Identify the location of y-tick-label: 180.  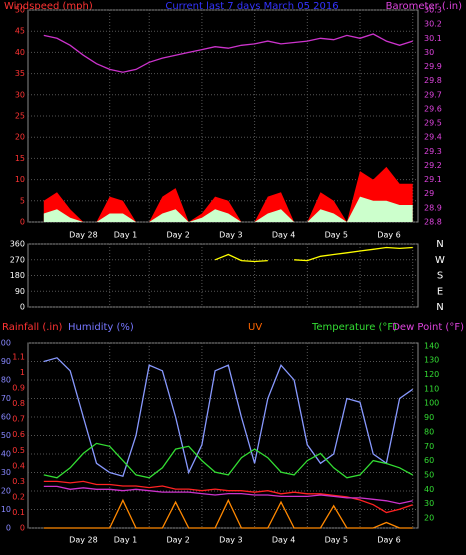
(17, 275).